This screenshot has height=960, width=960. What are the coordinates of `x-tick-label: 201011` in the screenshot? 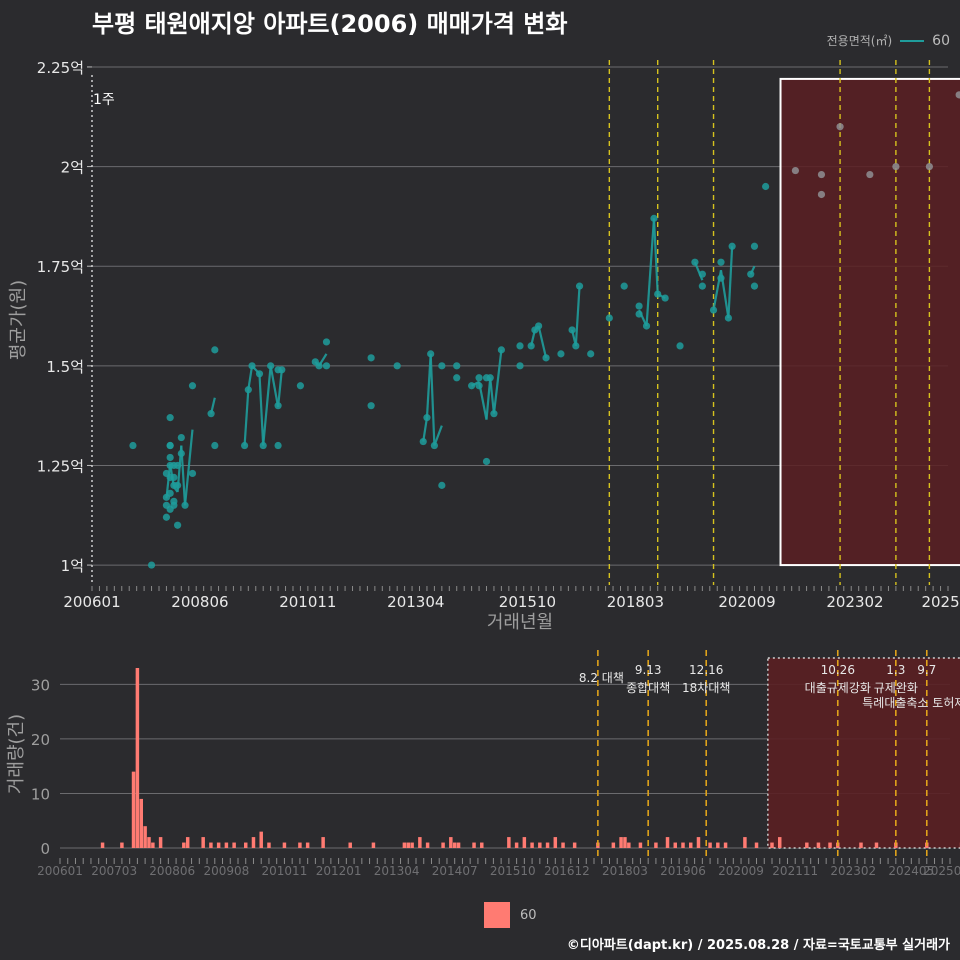 It's located at (307, 602).